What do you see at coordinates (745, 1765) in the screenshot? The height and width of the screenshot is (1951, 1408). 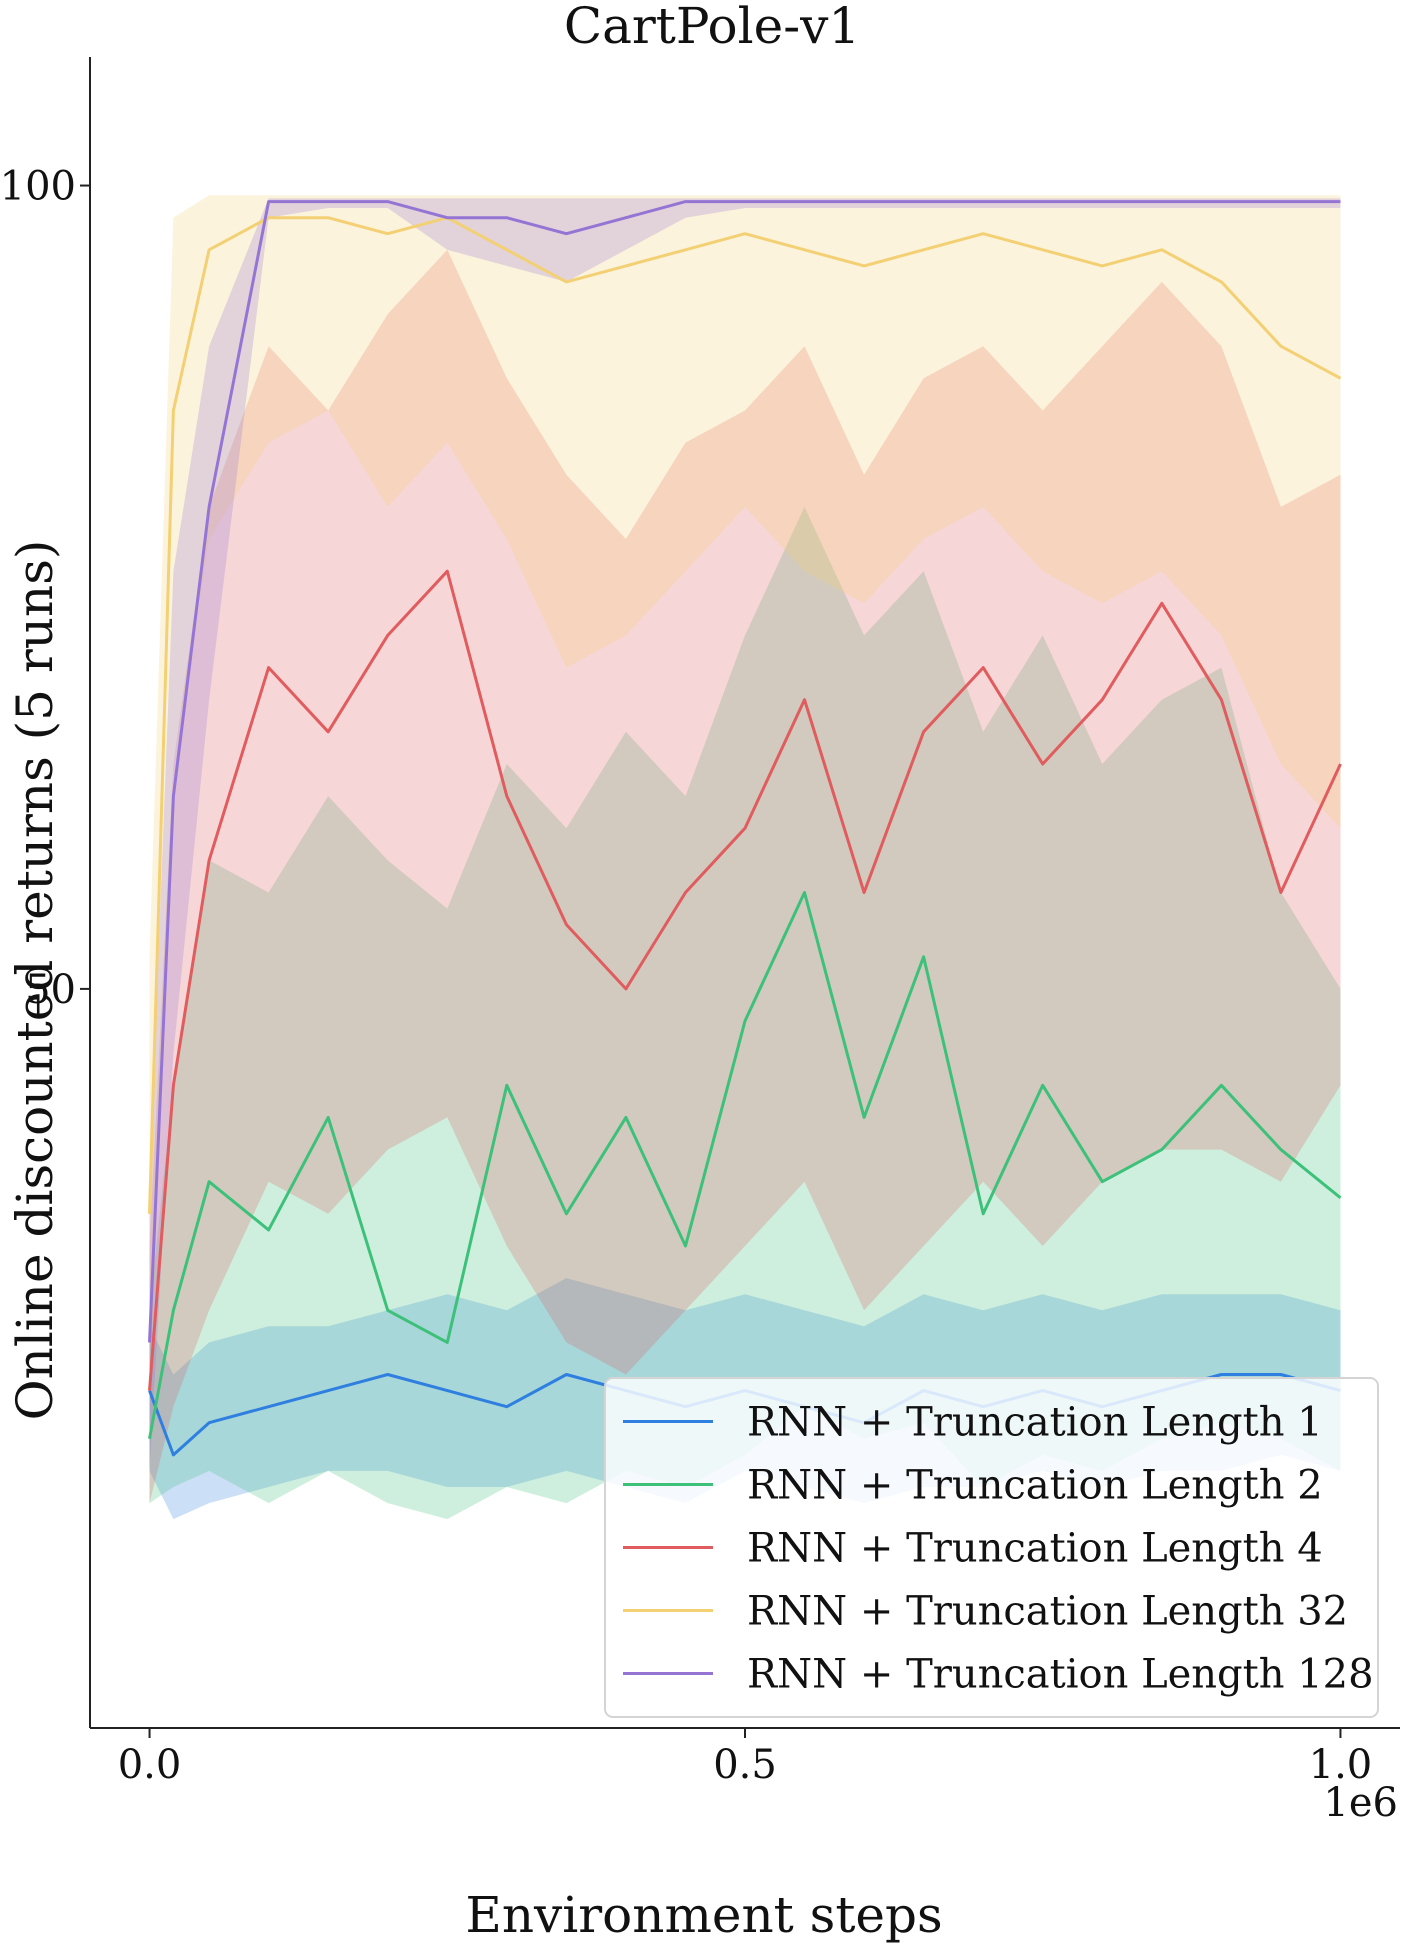 I see `x-tick-label: 0.5` at bounding box center [745, 1765].